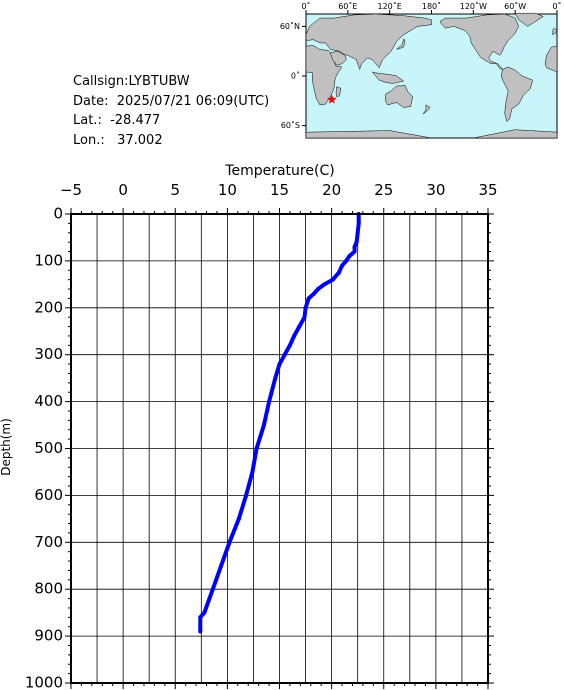 This screenshot has width=564, height=690. I want to click on x-tick-labels: −5 0 5 10 15 20 25 30 35, so click(279, 190).